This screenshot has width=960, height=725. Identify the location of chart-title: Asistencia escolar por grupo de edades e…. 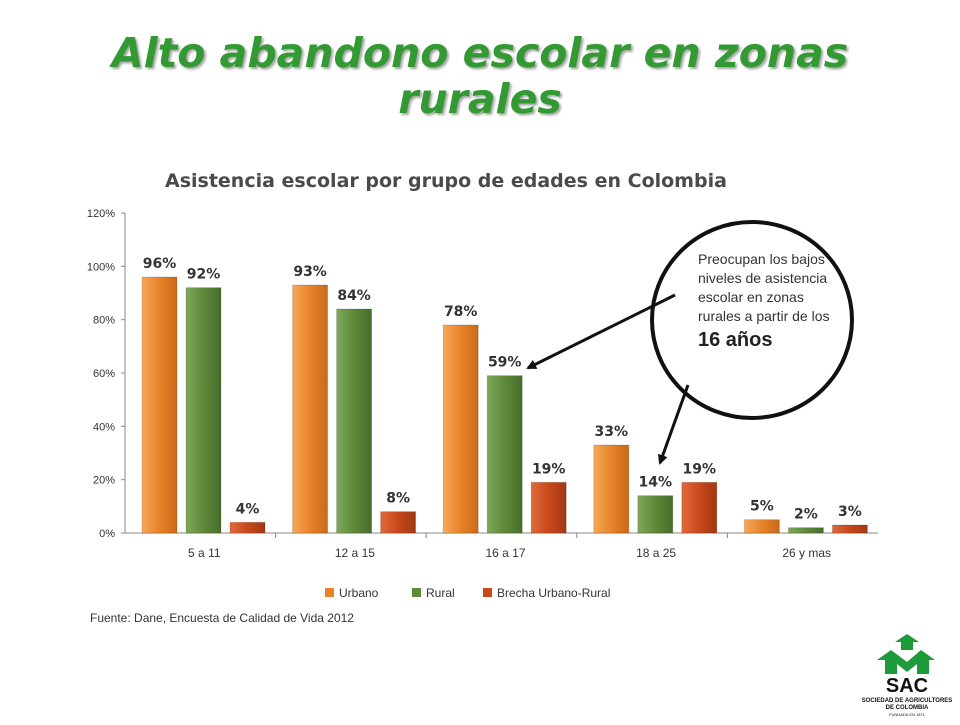
(446, 181).